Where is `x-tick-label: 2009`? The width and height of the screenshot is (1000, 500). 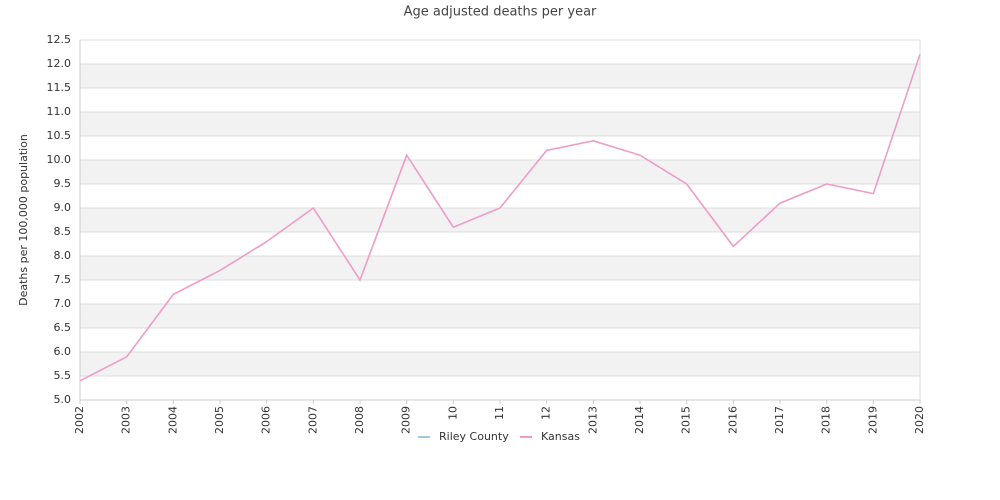
x-tick-label: 2009 is located at coordinates (406, 420).